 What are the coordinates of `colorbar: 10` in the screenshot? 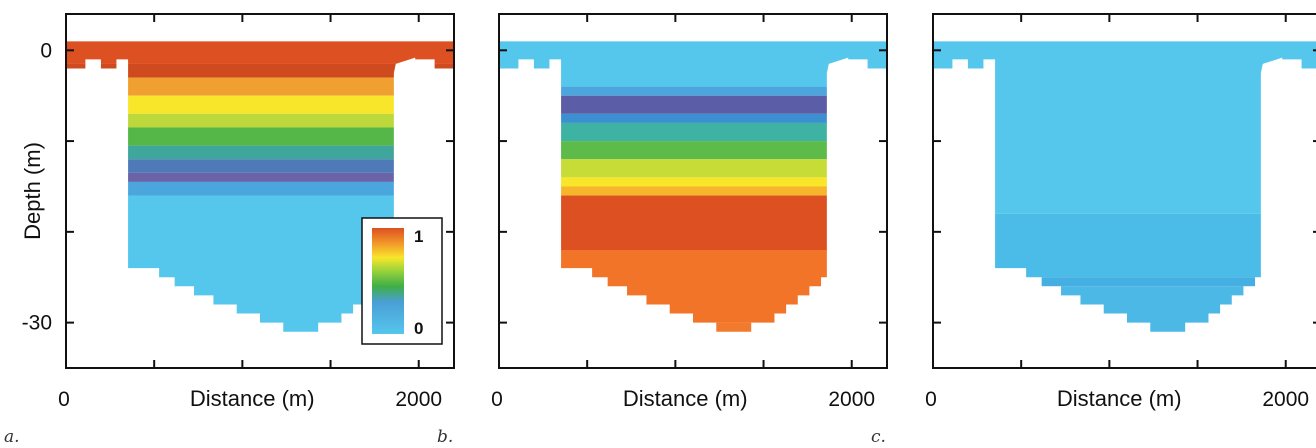 It's located at (402, 281).